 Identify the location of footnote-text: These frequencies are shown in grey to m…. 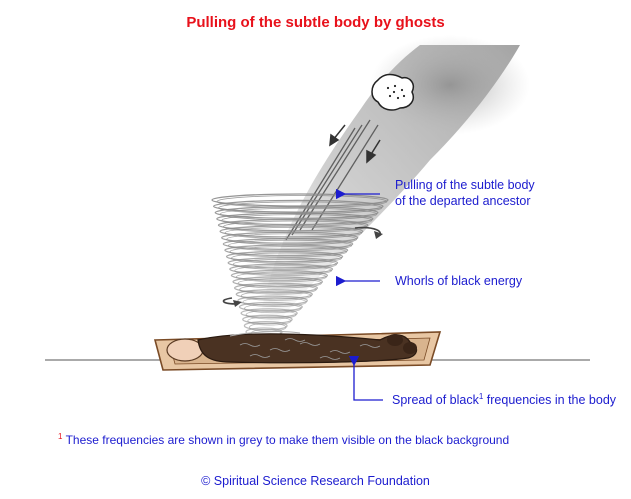
(286, 440).